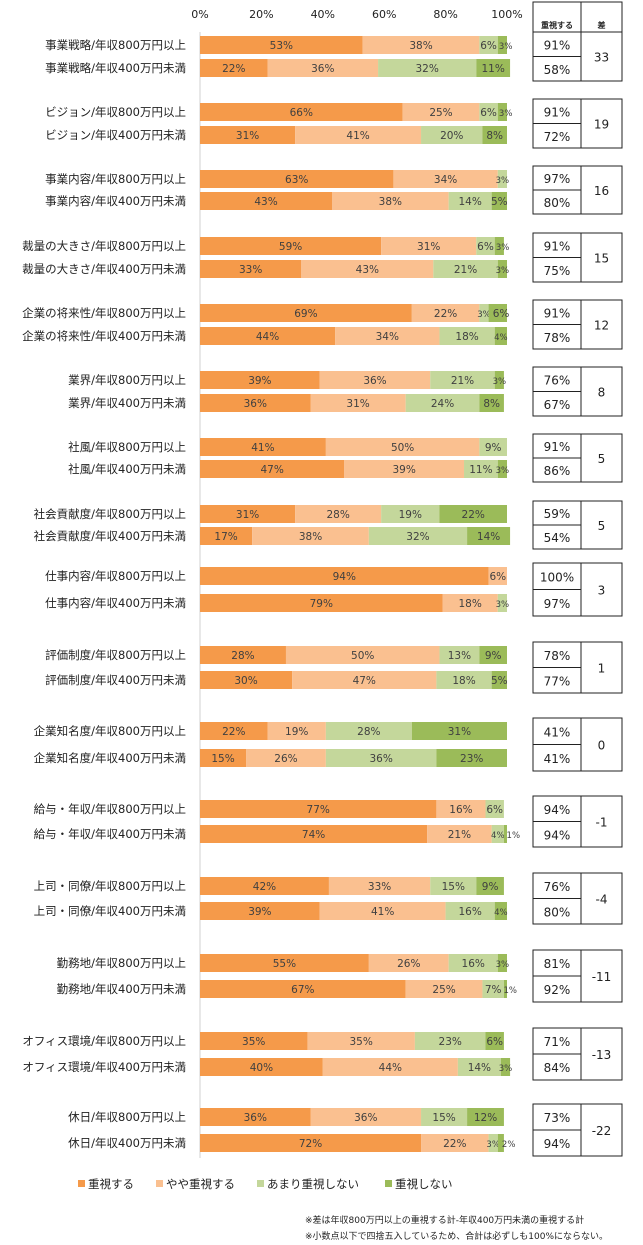 The image size is (643, 1245). Describe the element at coordinates (557, 514) in the screenshot. I see `total-value: 59%` at that location.